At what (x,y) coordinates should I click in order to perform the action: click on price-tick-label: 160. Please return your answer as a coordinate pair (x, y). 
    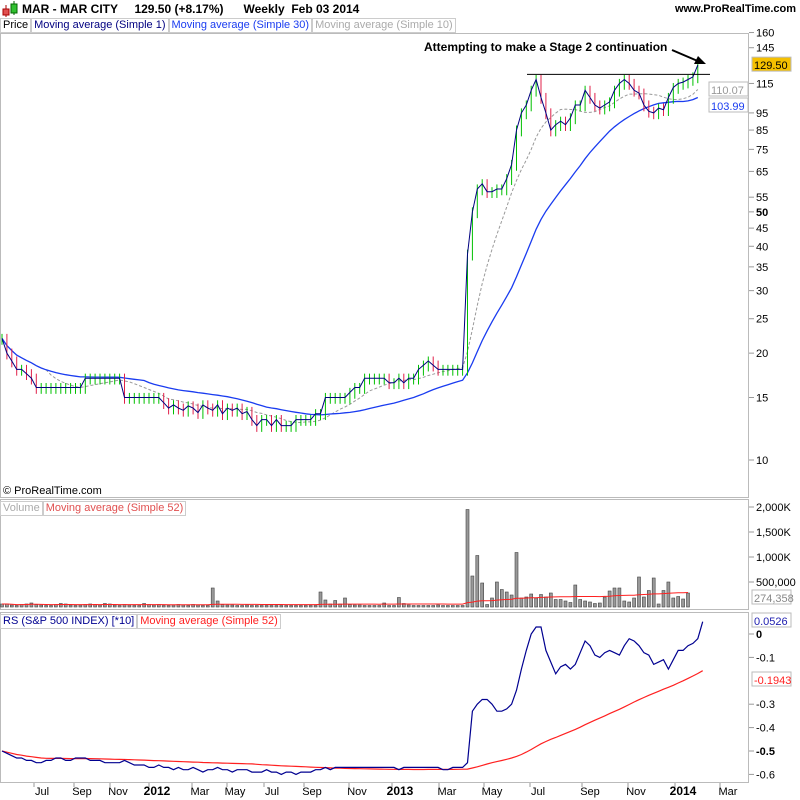
    Looking at the image, I should click on (765, 34).